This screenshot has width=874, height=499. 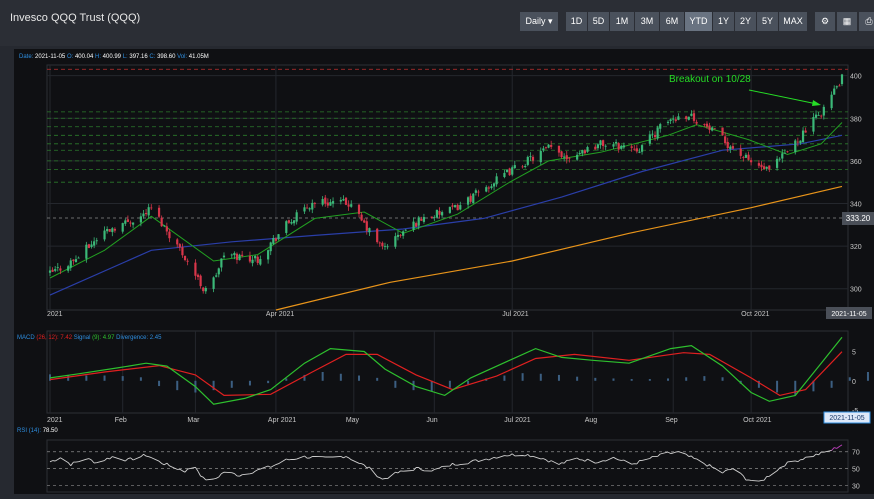 I want to click on macd-y-axis-labels: -505, so click(x=855, y=383).